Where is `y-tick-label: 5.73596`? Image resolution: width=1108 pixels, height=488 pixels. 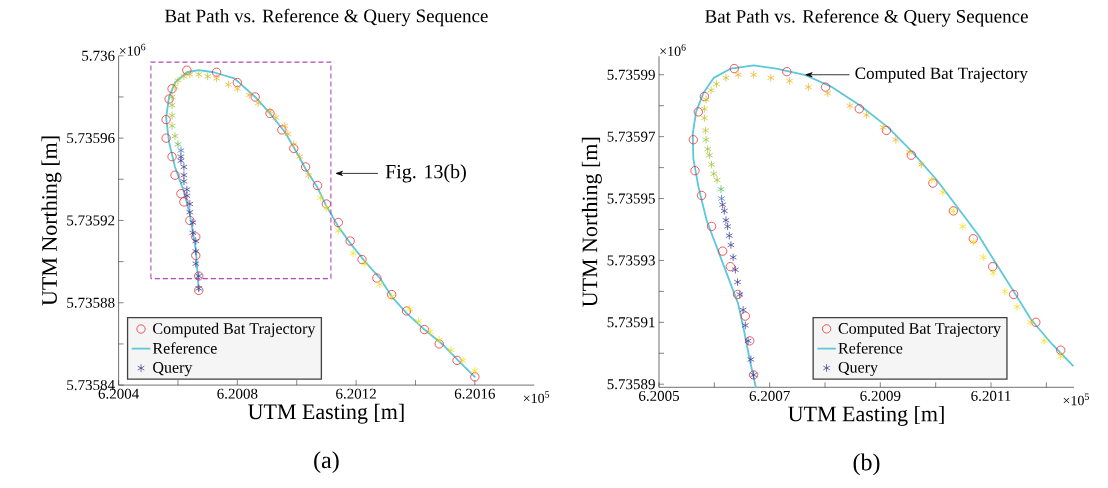
y-tick-label: 5.73596 is located at coordinates (91, 138).